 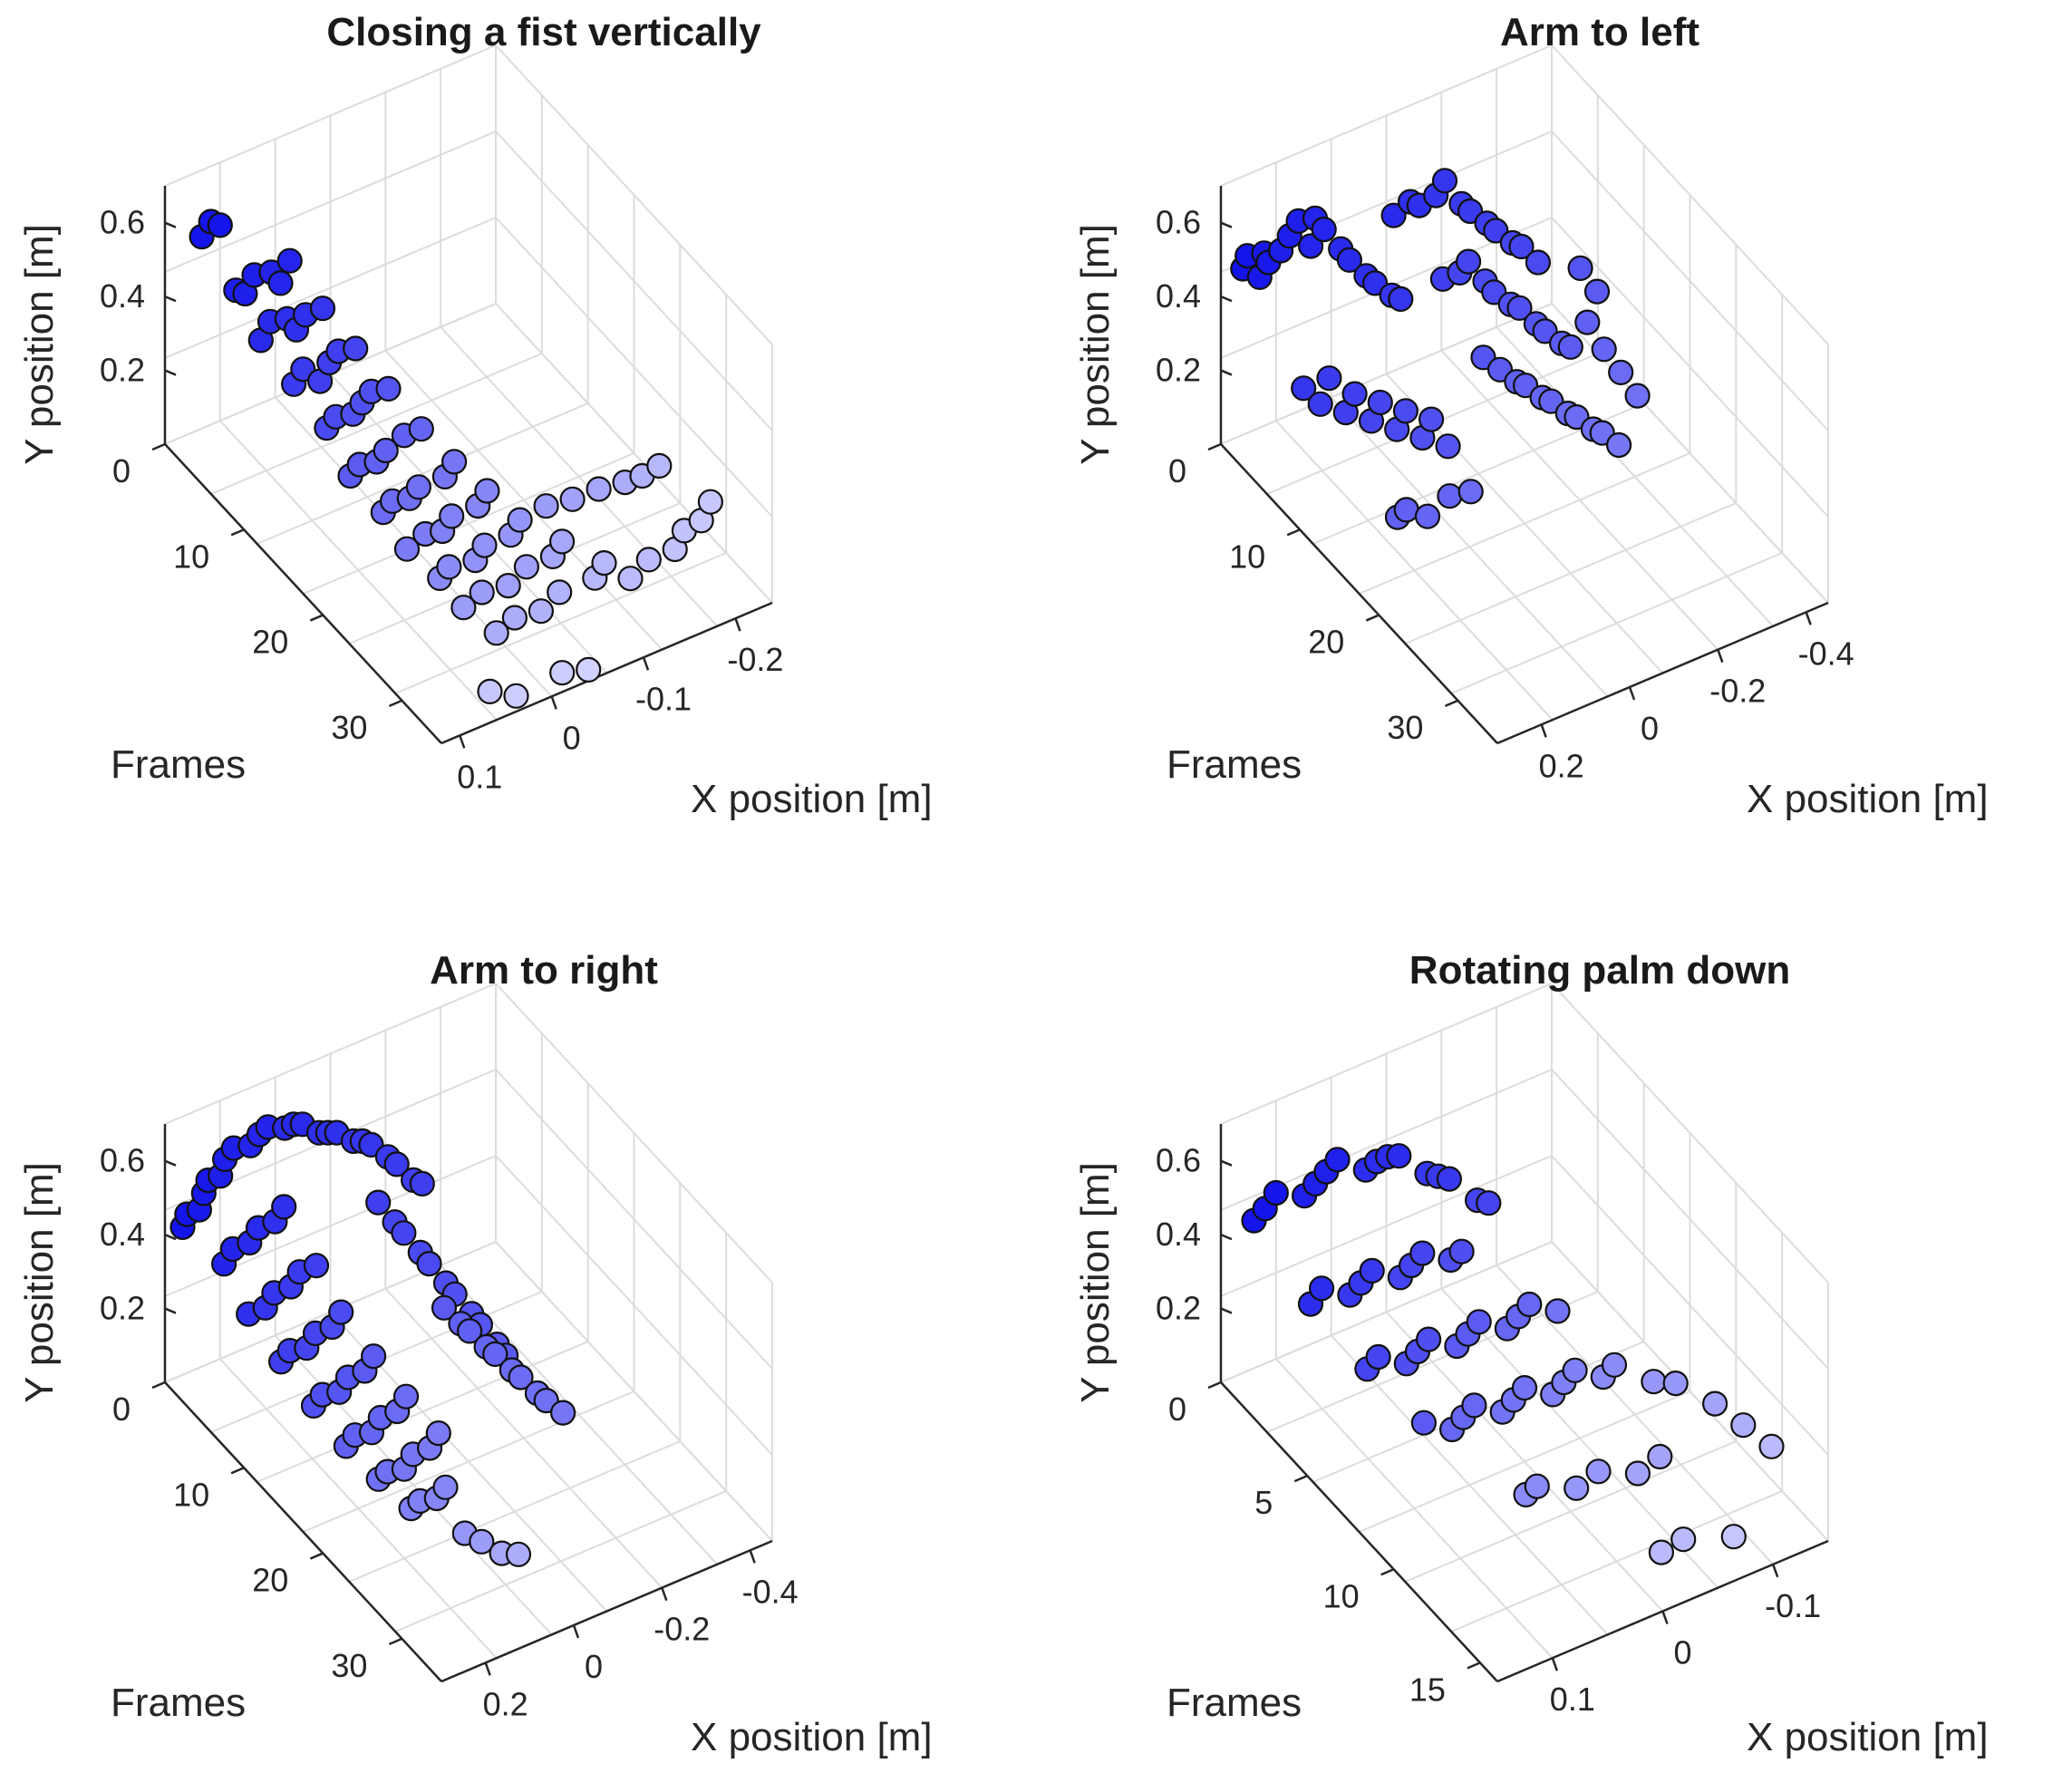 I want to click on frames-axis-line, so click(x=1359, y=593).